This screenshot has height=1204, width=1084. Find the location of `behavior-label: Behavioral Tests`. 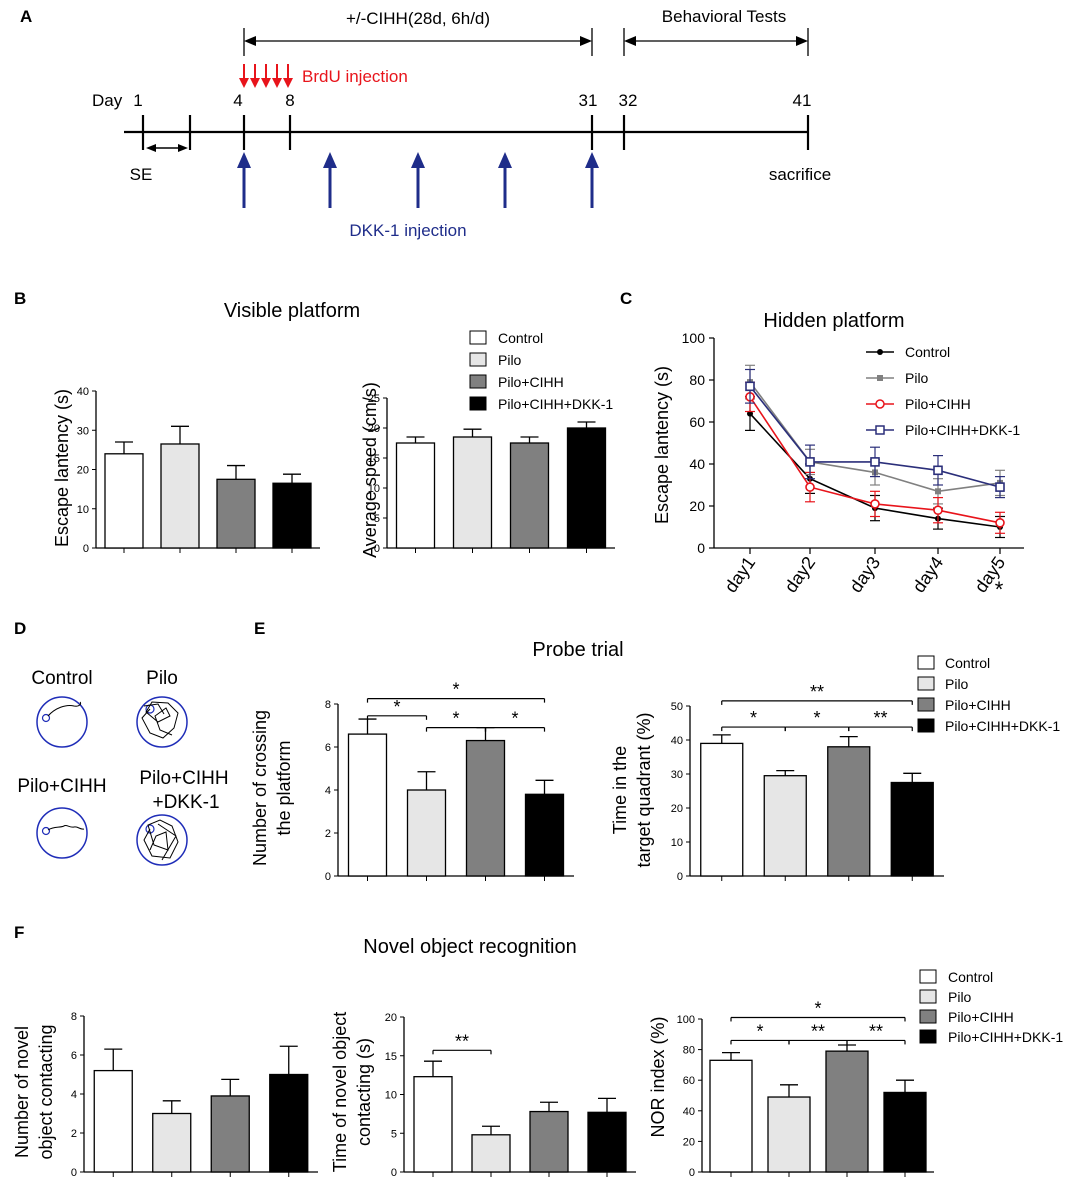

behavior-label: Behavioral Tests is located at coordinates (724, 16).